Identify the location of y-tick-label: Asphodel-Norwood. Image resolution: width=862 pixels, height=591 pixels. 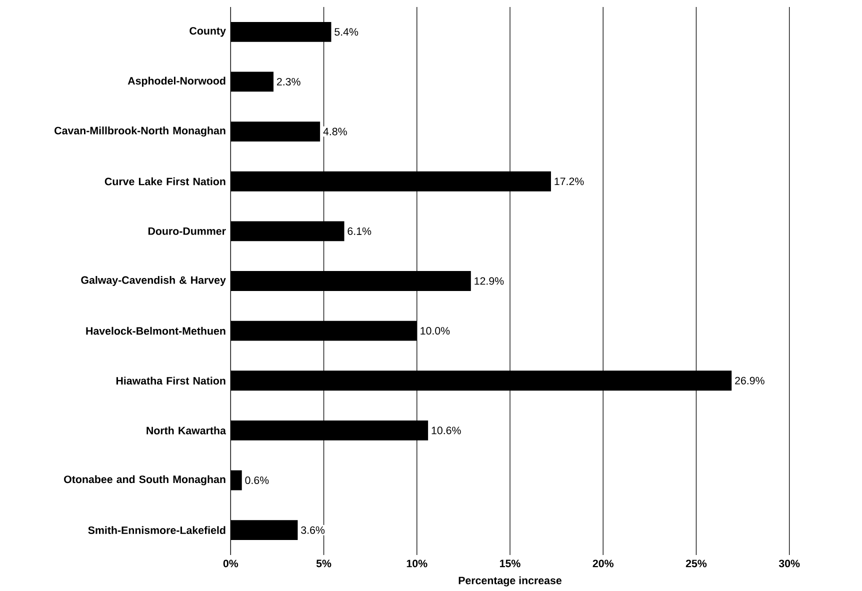
(177, 81).